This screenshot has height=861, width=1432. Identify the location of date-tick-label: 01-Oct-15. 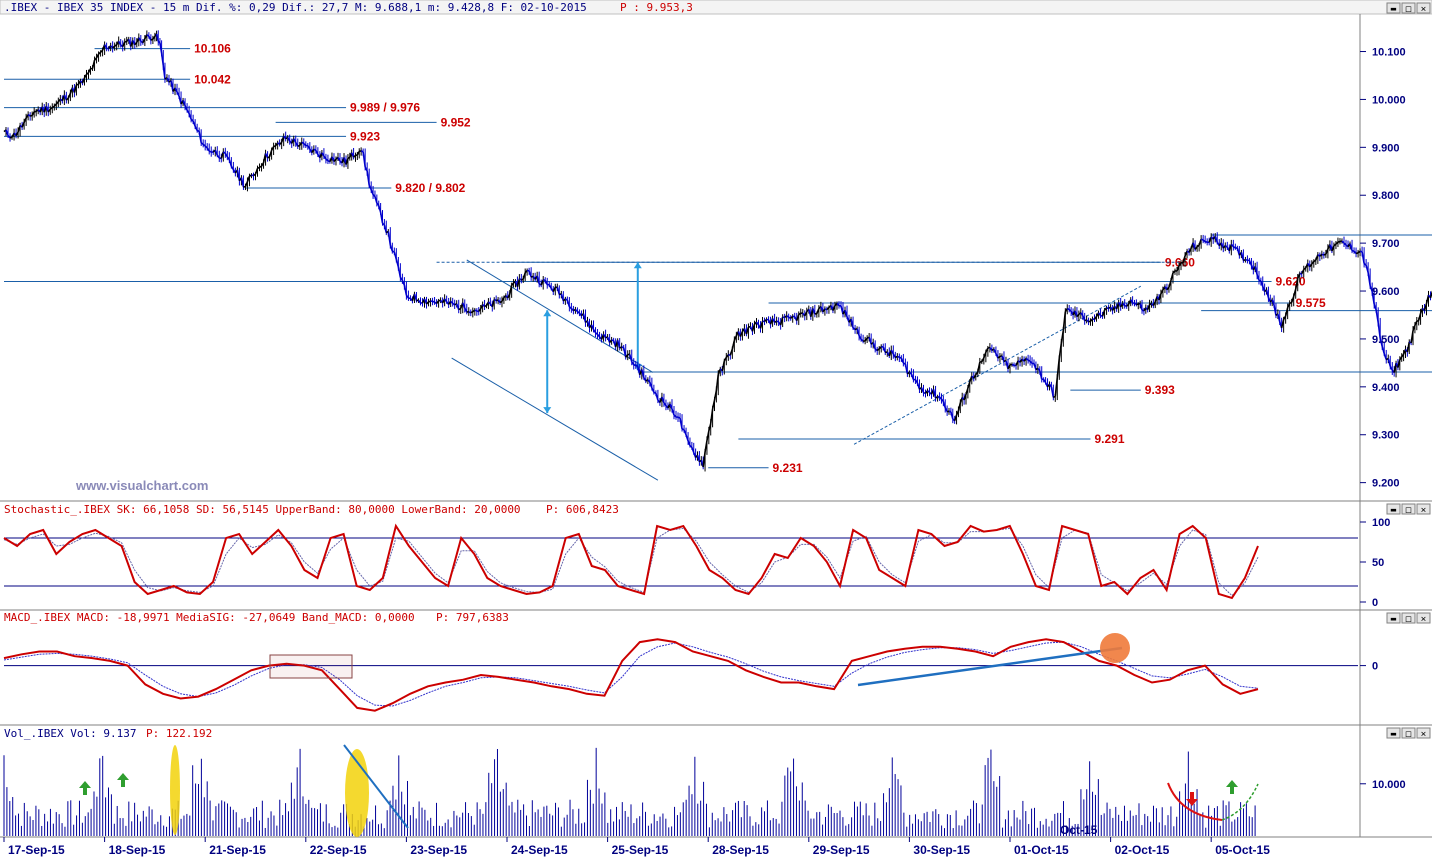
(1041, 850).